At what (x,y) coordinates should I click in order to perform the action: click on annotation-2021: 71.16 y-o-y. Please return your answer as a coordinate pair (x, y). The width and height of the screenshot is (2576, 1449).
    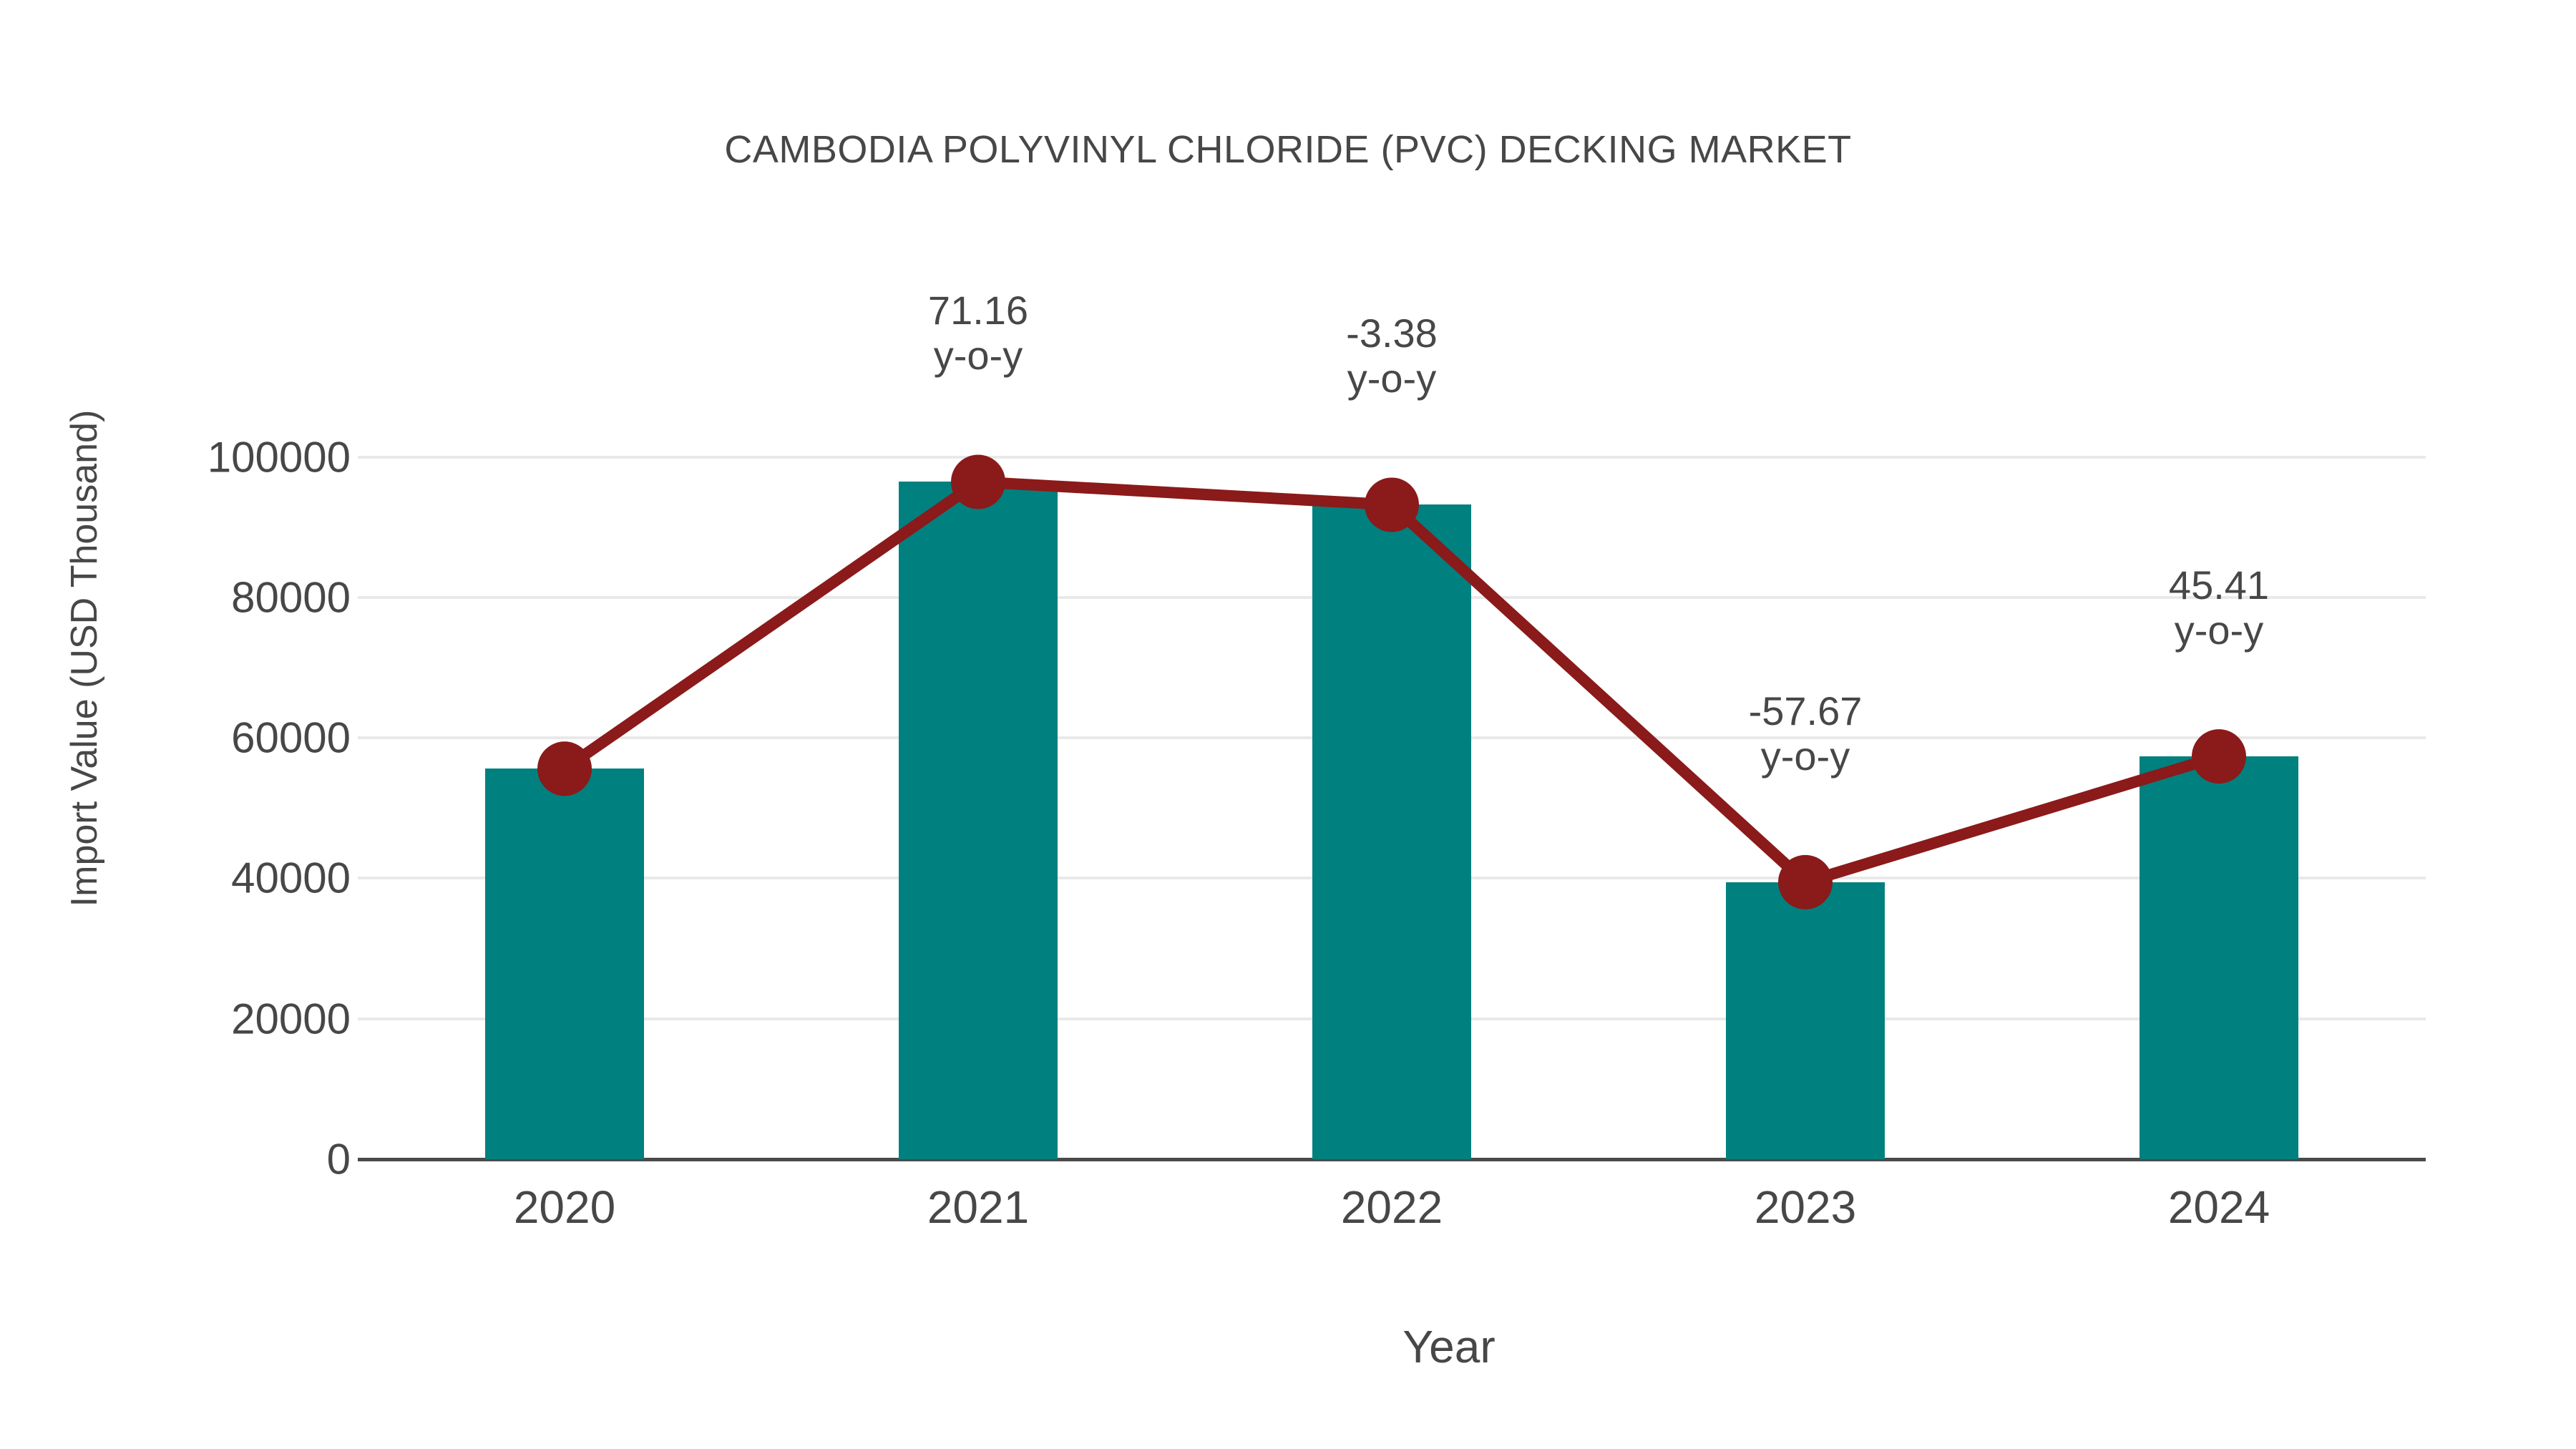
    Looking at the image, I should click on (978, 333).